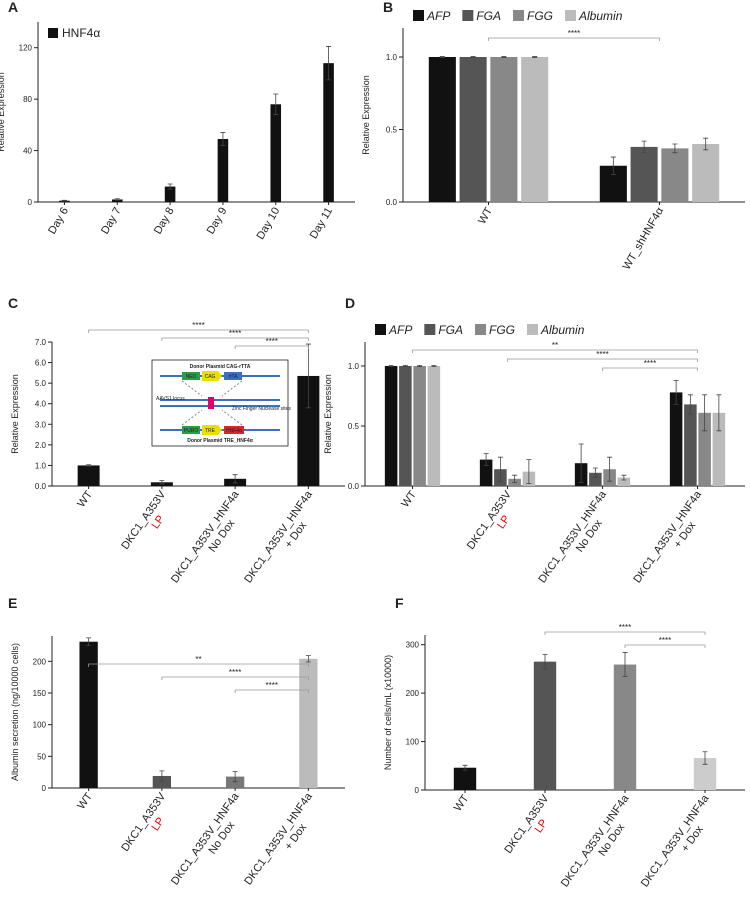 Image resolution: width=750 pixels, height=905 pixels. What do you see at coordinates (111, 221) in the screenshot?
I see `x-tick-label: Day 7` at bounding box center [111, 221].